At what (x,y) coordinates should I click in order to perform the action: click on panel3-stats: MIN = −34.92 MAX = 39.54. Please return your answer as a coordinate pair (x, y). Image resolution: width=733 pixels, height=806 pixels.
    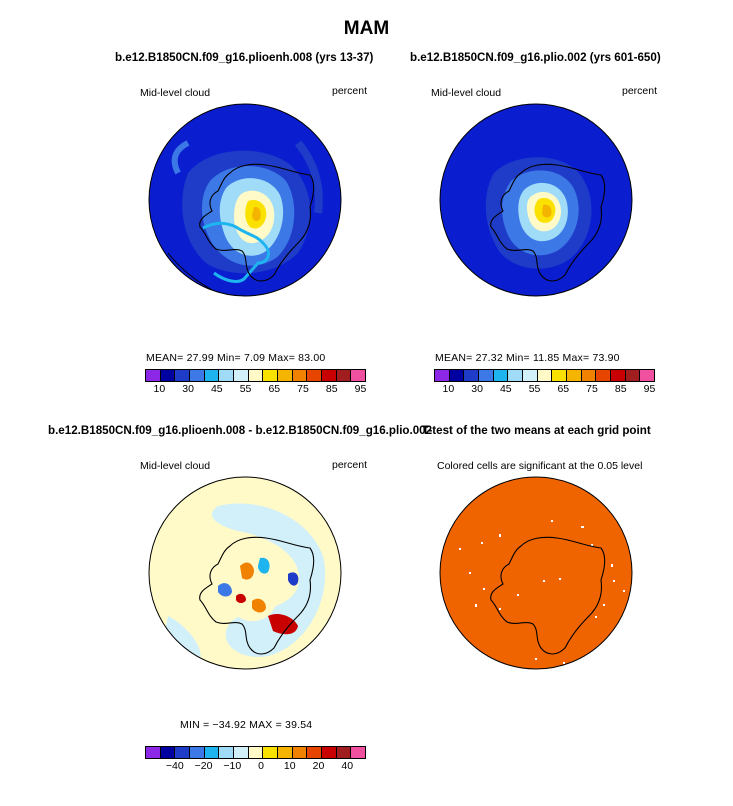
    Looking at the image, I should click on (246, 725).